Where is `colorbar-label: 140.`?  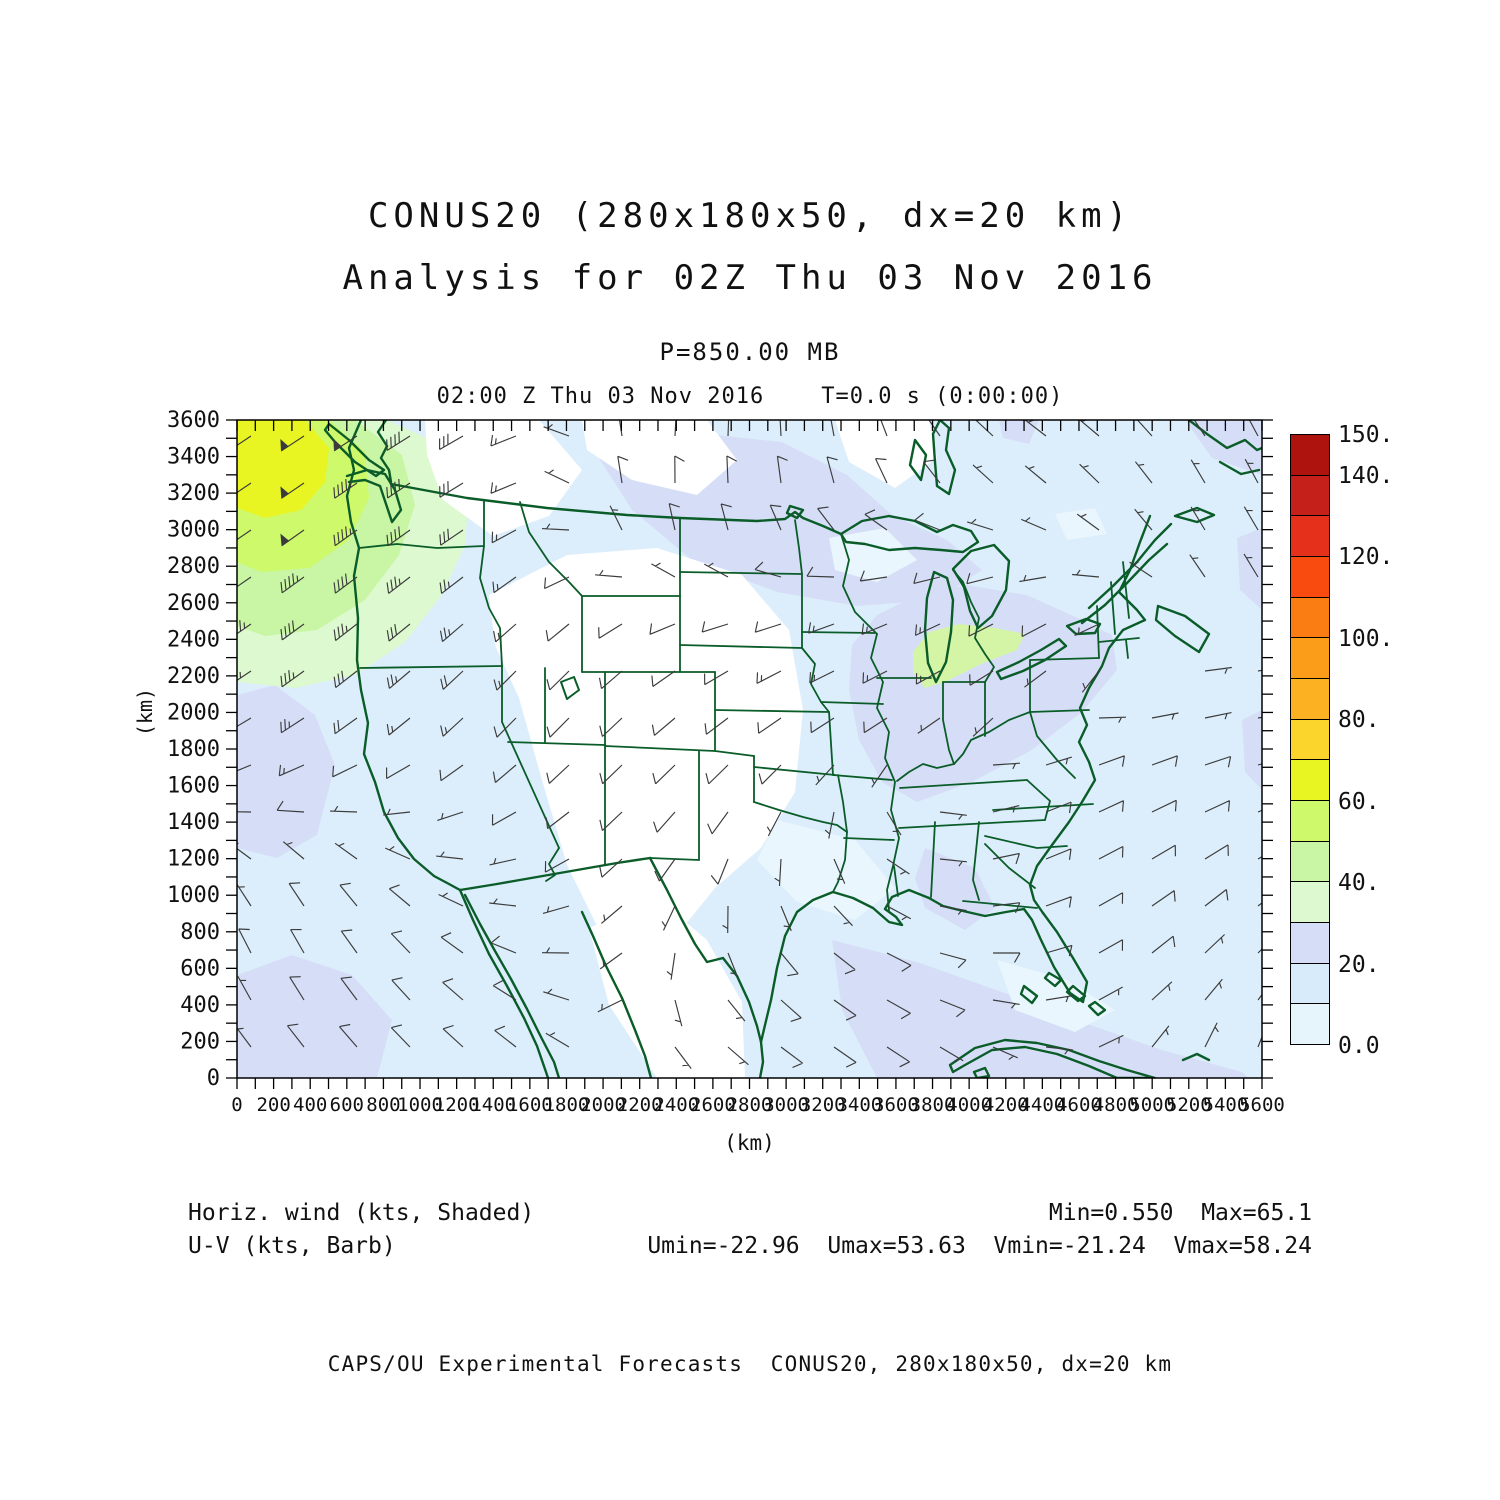 colorbar-label: 140. is located at coordinates (1366, 475).